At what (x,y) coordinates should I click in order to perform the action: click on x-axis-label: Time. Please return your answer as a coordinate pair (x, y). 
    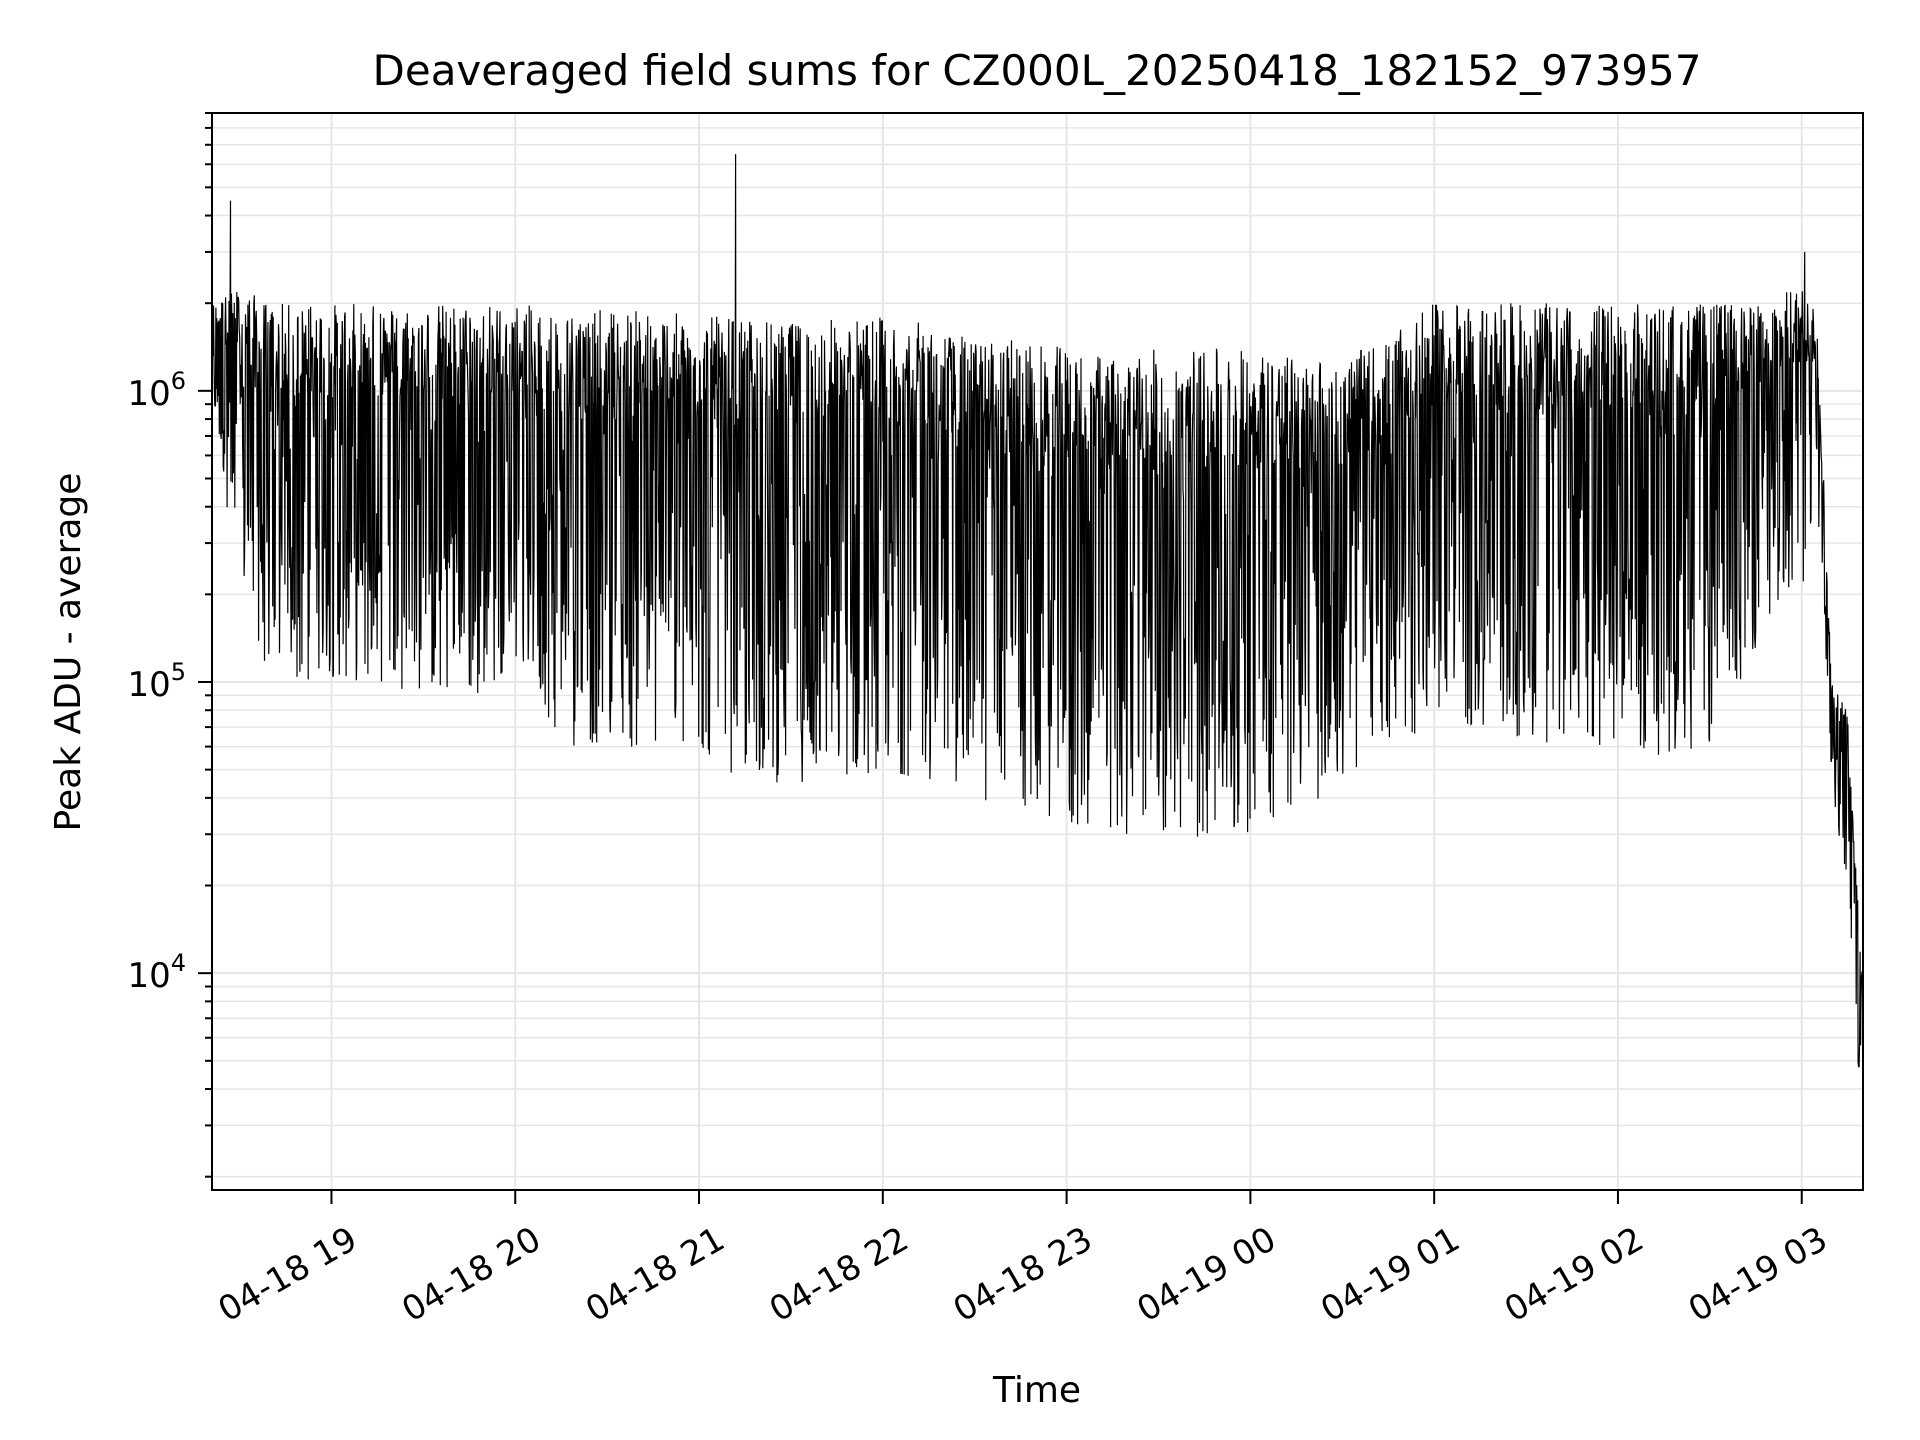
    Looking at the image, I should click on (1036, 1390).